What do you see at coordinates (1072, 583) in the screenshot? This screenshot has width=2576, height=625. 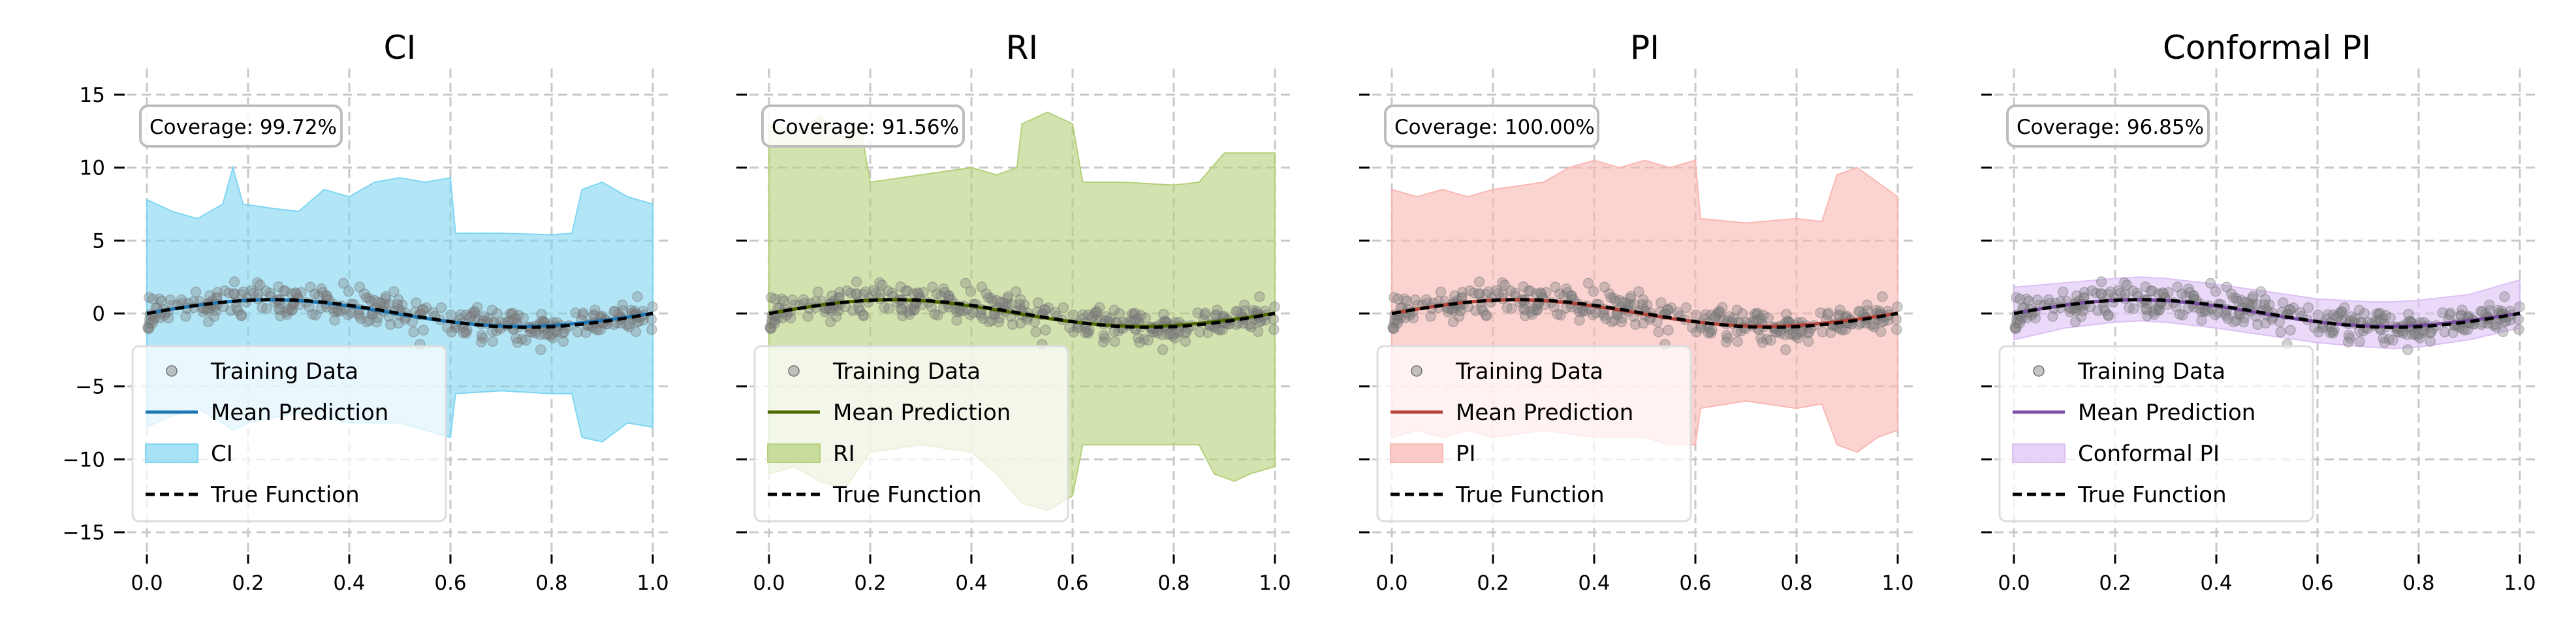 I see `x-tick-label: 0.6` at bounding box center [1072, 583].